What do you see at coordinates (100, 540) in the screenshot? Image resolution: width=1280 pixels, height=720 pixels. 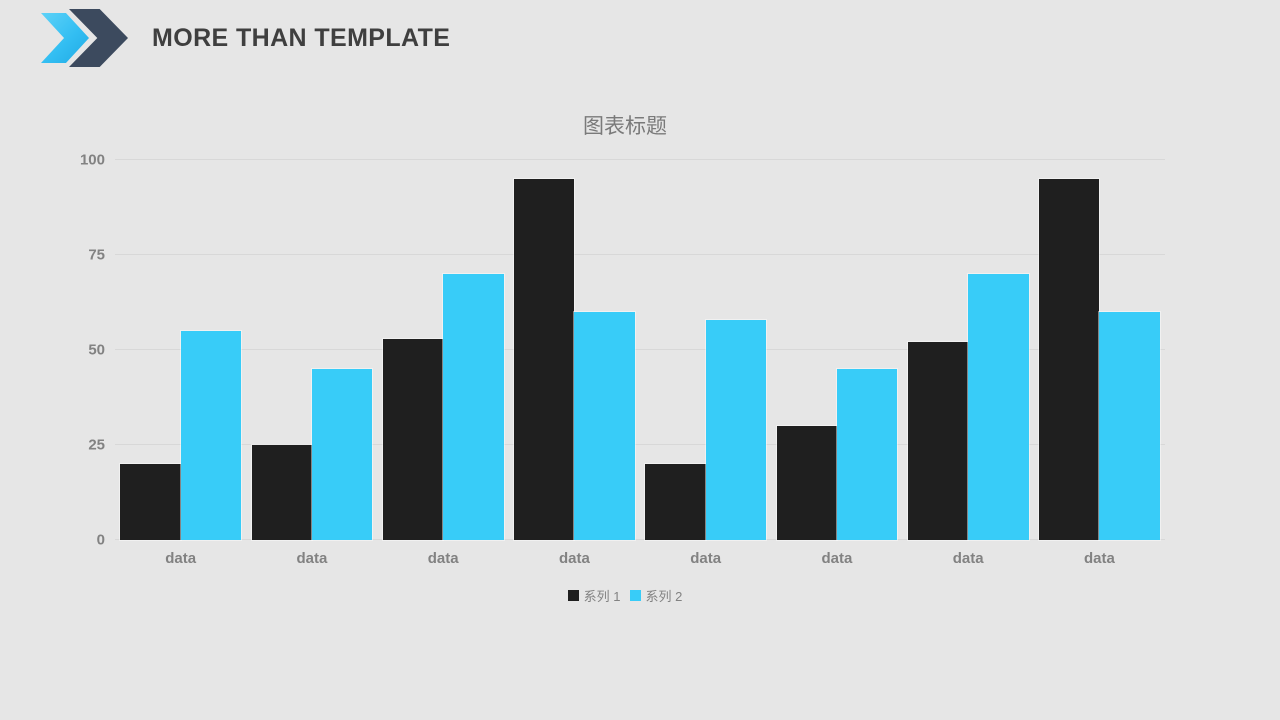 I see `y-tick-label: 0` at bounding box center [100, 540].